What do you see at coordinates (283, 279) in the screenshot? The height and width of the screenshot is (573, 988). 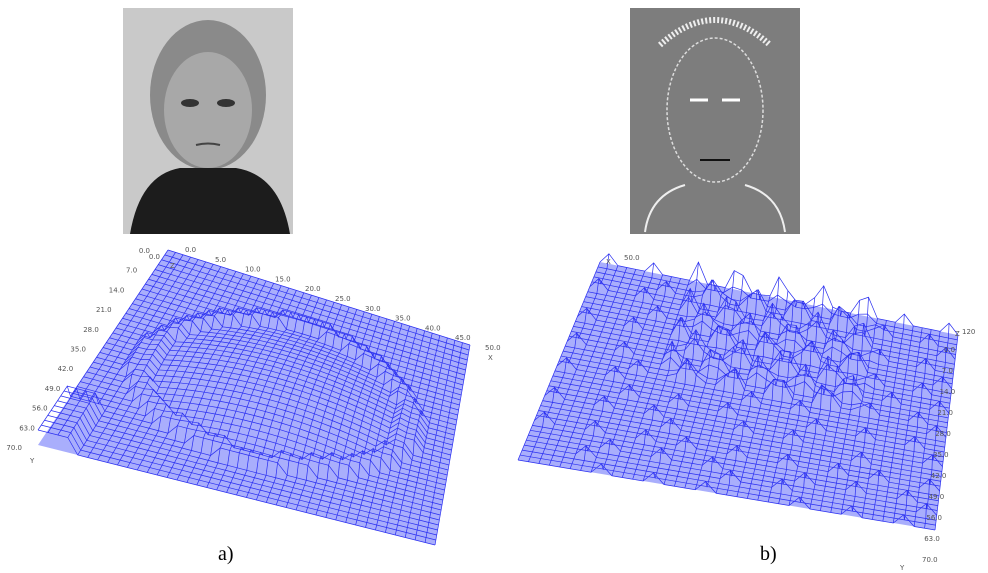 I see `x-tick-label: 15.0` at bounding box center [283, 279].